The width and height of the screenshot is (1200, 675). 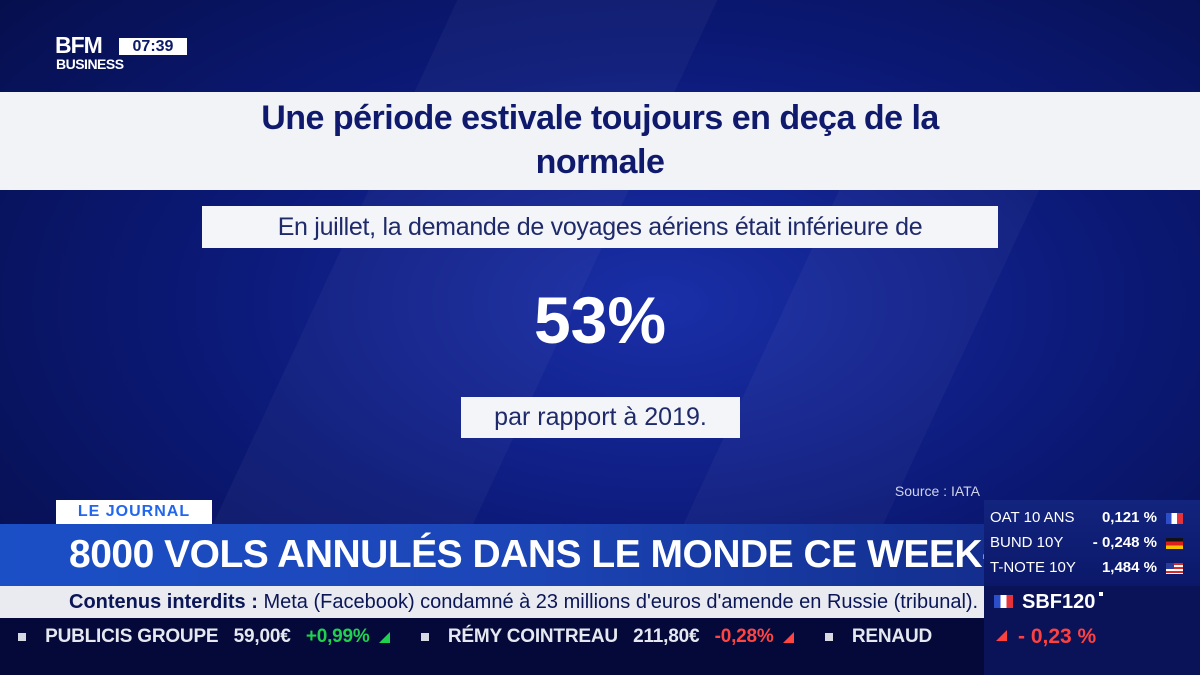 What do you see at coordinates (1057, 636) in the screenshot?
I see `index-change: - 0,23 %` at bounding box center [1057, 636].